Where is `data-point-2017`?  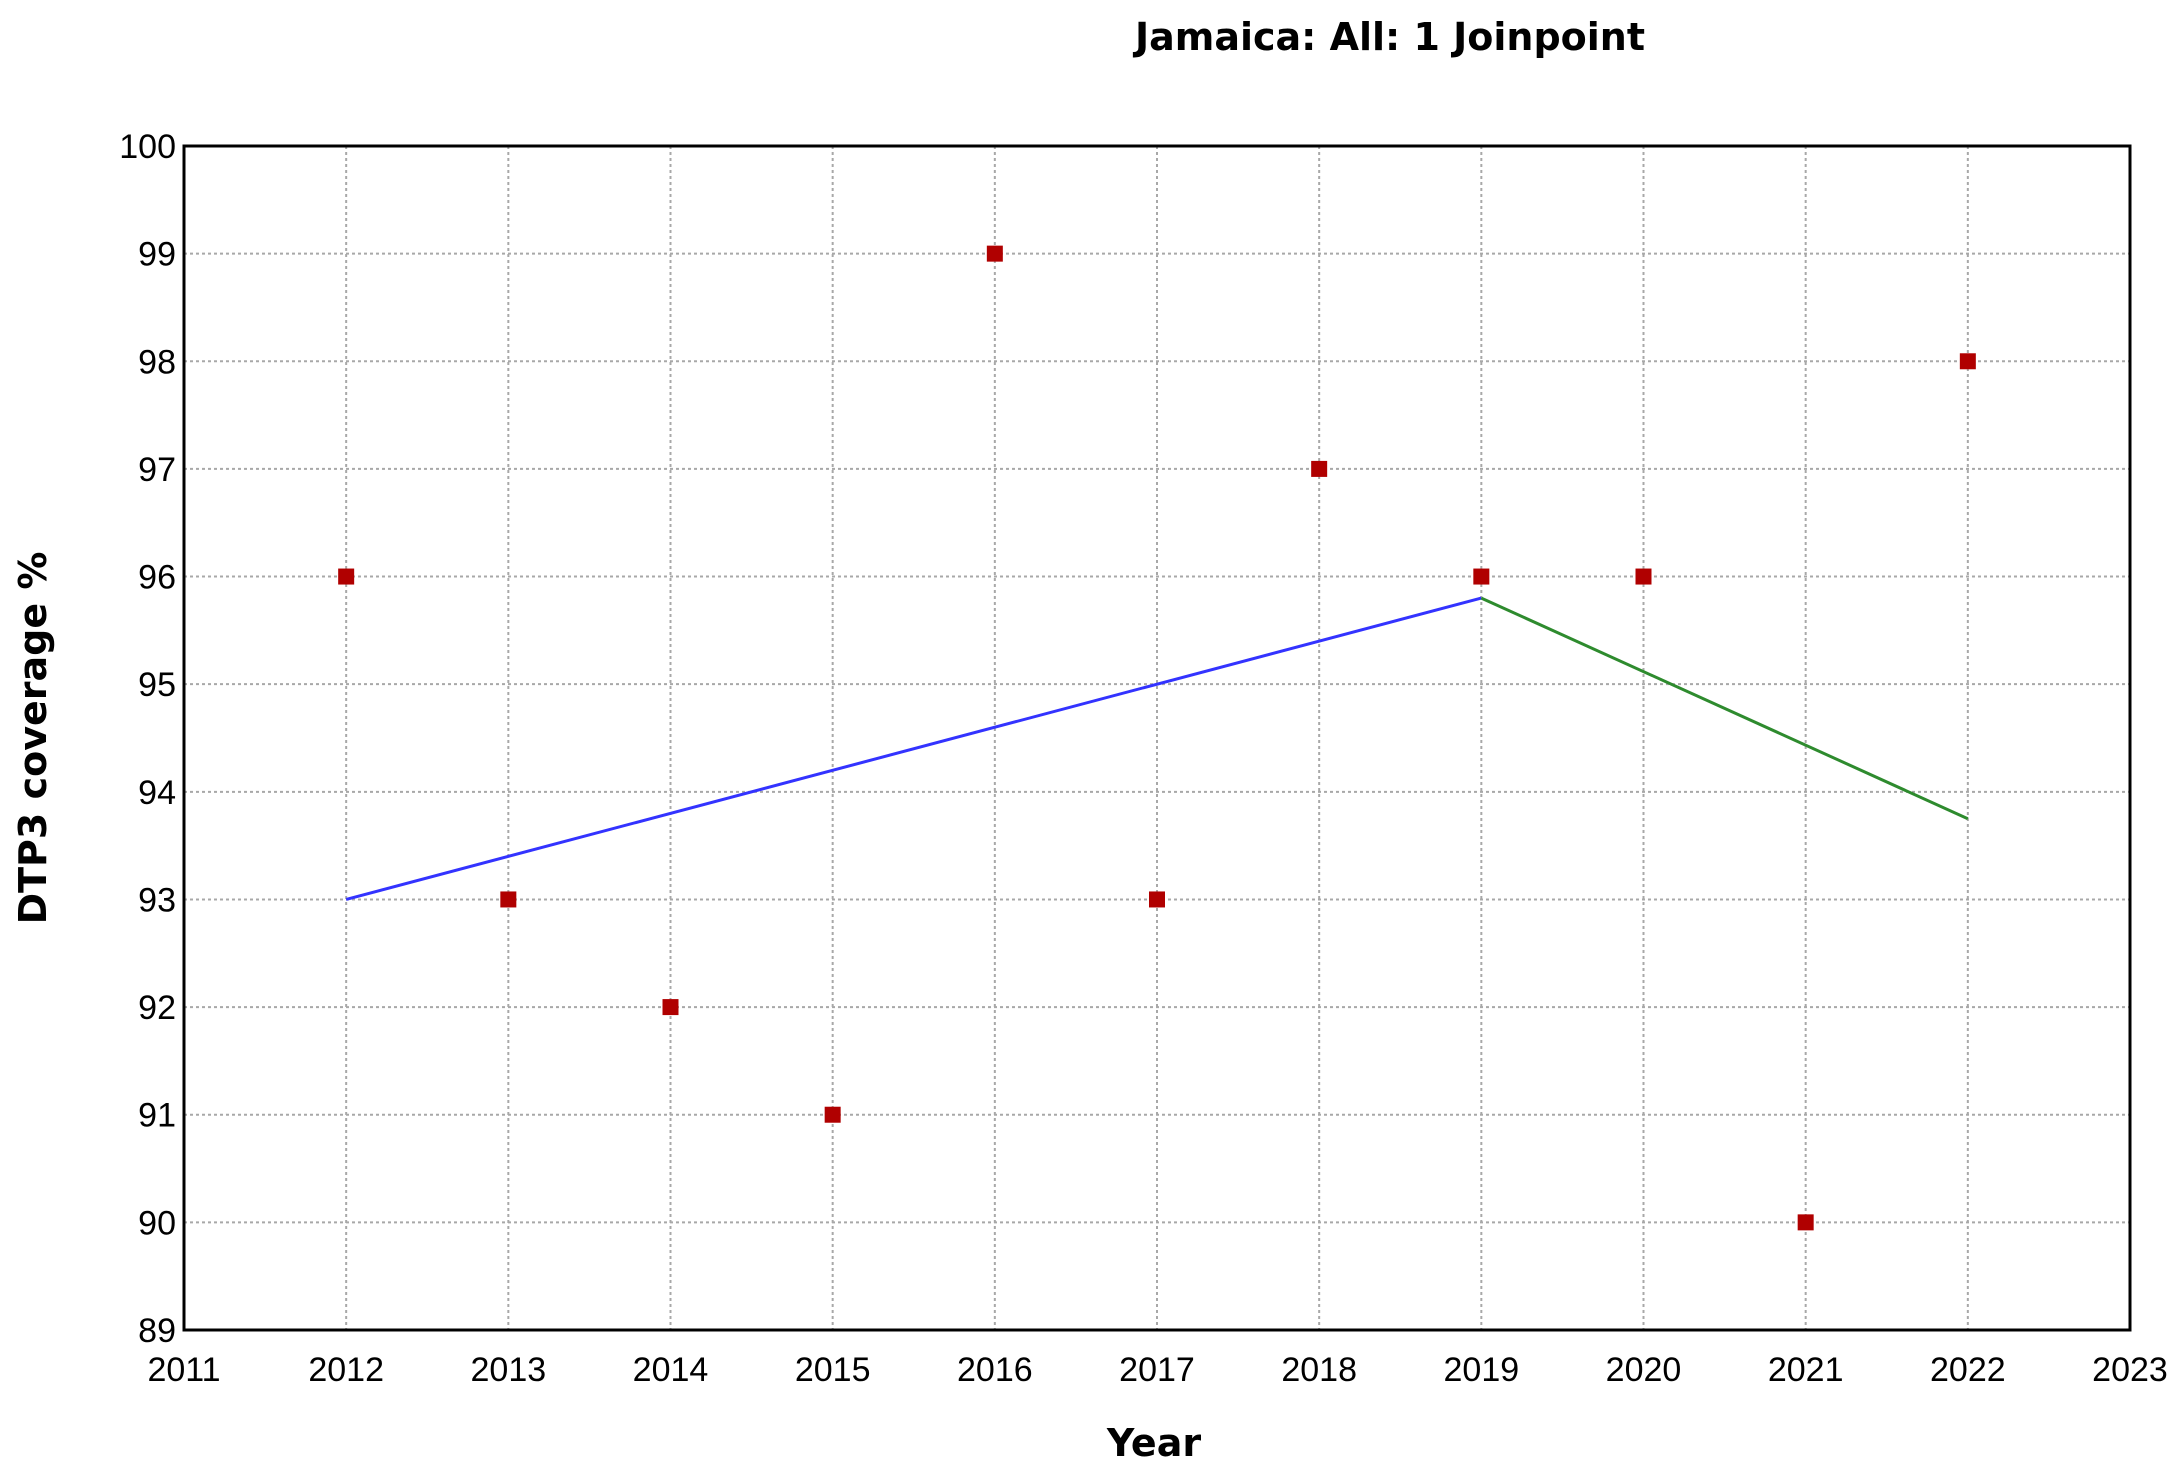 data-point-2017 is located at coordinates (1157, 899).